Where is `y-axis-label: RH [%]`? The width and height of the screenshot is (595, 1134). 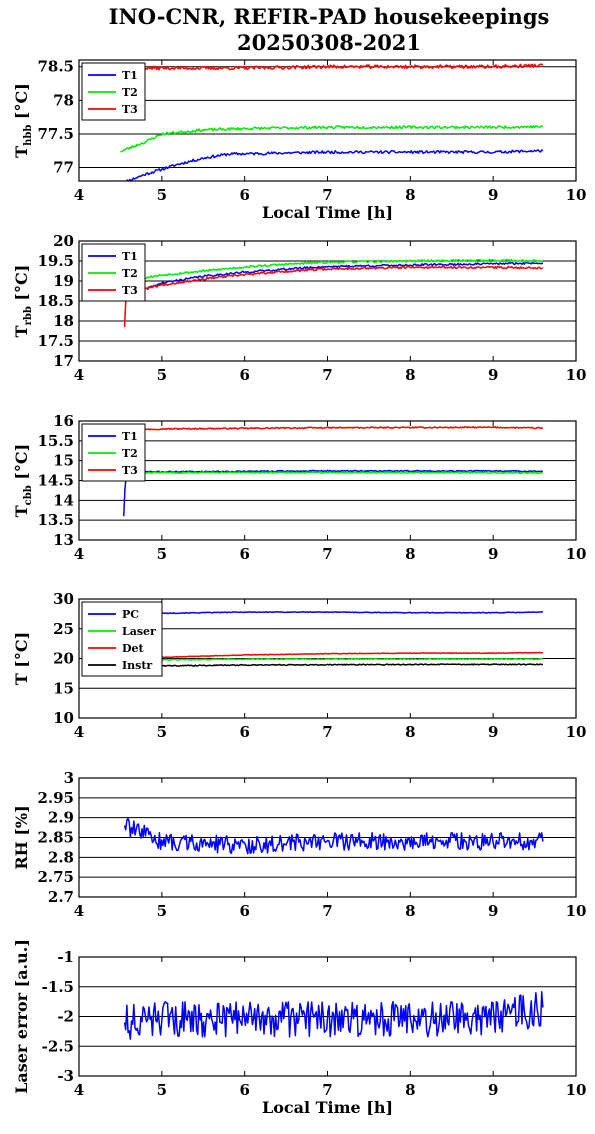 y-axis-label: RH [%] is located at coordinates (21, 837).